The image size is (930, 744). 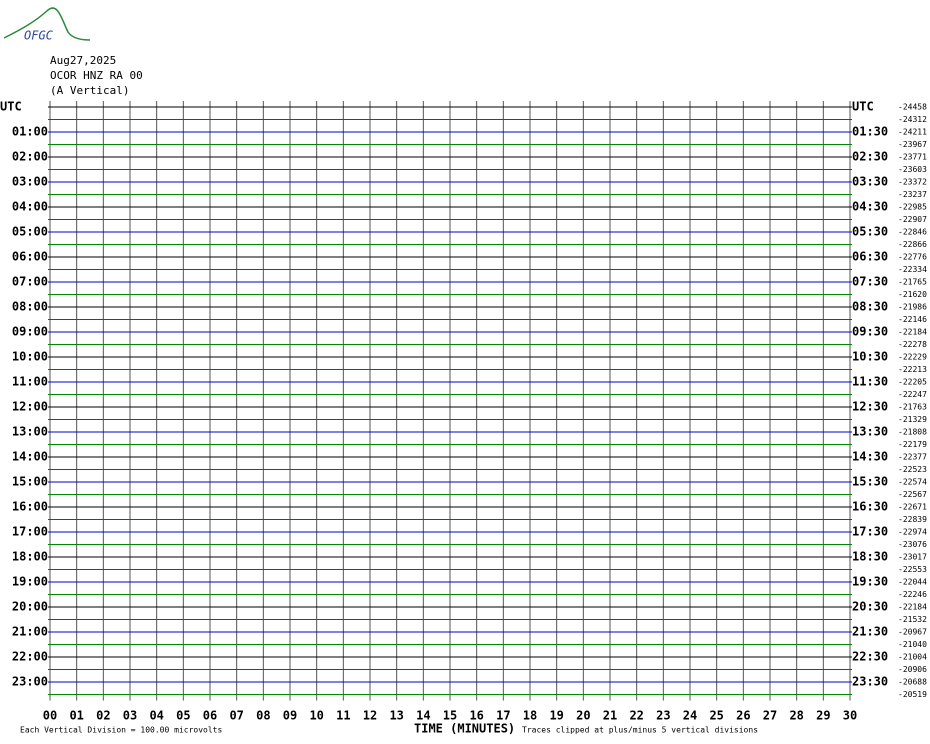 I want to click on right-time-label: 23:30, so click(x=870, y=682).